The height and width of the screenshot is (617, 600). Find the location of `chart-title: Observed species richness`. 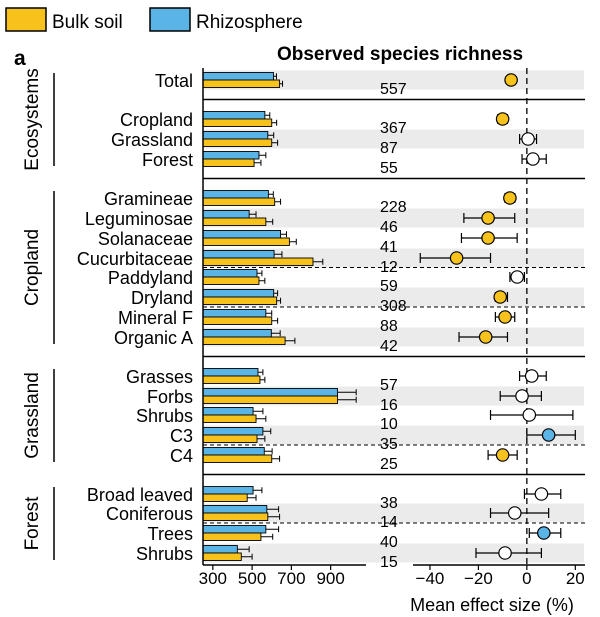

chart-title: Observed species richness is located at coordinates (400, 54).